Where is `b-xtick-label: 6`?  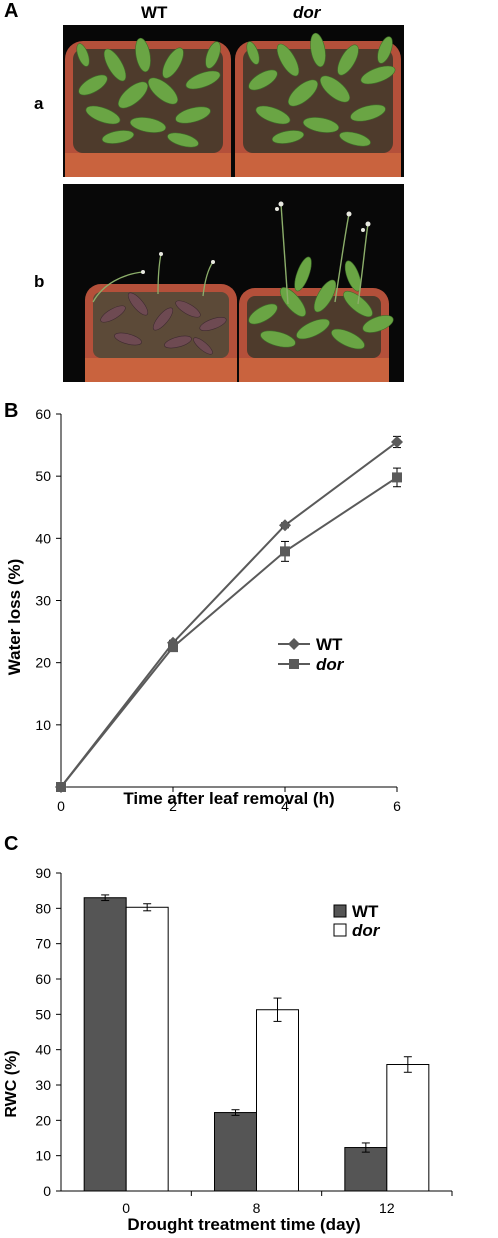
b-xtick-label: 6 is located at coordinates (397, 805).